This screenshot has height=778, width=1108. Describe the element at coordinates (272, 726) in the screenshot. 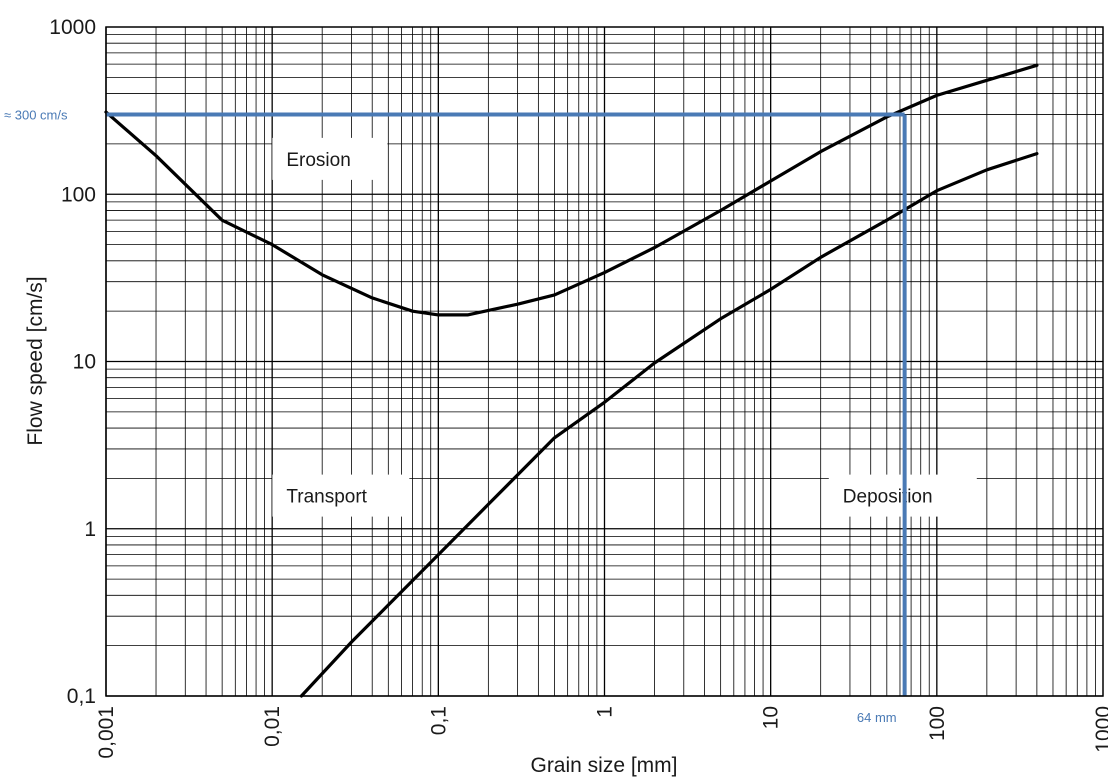

I see `x-tick-label: 0,01` at that location.